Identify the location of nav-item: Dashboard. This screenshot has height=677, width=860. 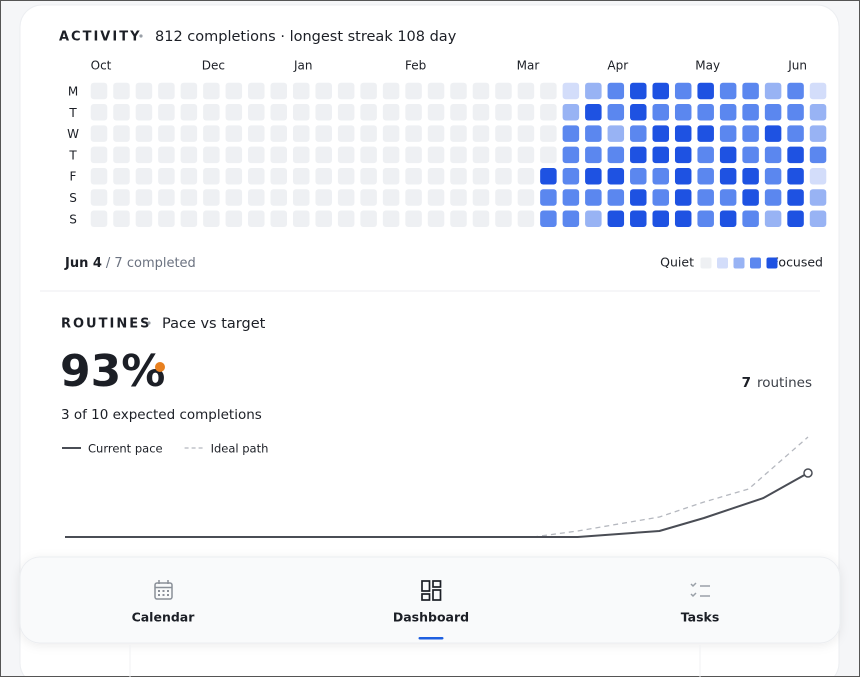
(431, 617).